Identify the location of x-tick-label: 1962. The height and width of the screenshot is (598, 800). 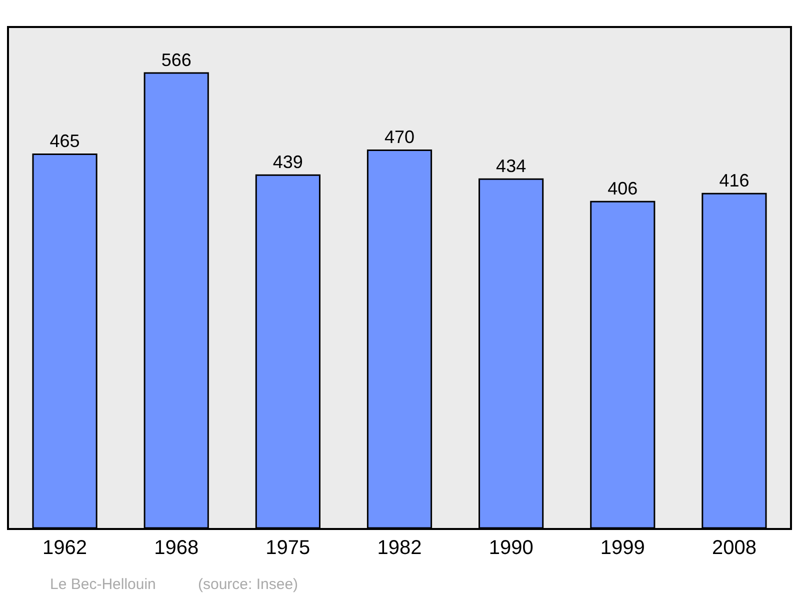
(65, 548).